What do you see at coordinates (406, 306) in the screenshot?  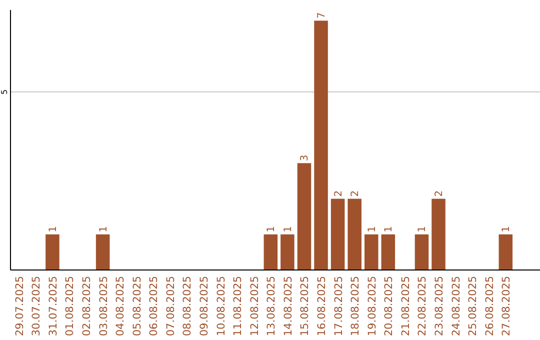 I see `x-tick-label: 21.08.2025` at bounding box center [406, 306].